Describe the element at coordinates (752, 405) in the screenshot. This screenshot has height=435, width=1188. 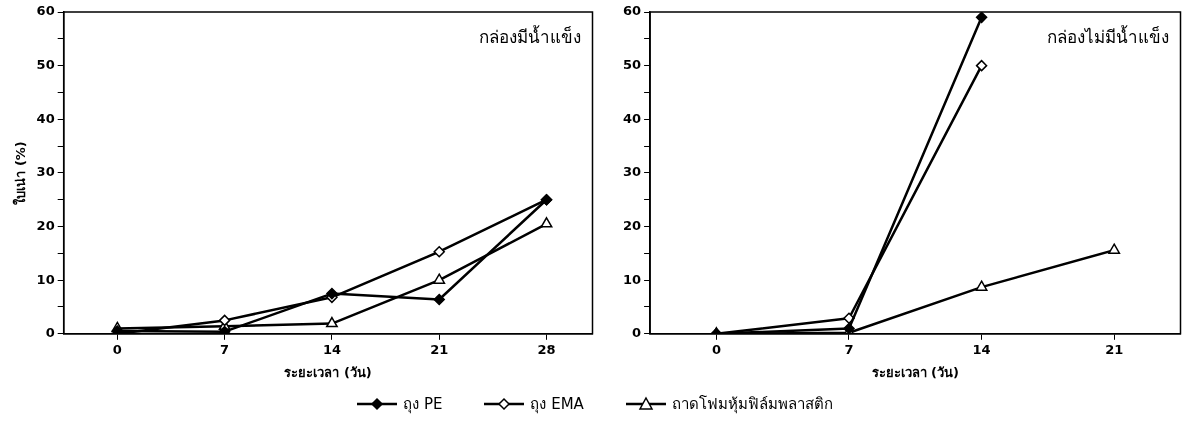
I see `legend-label: ถาดโฟมหุ้มฟิล์มพลาสติก` at that location.